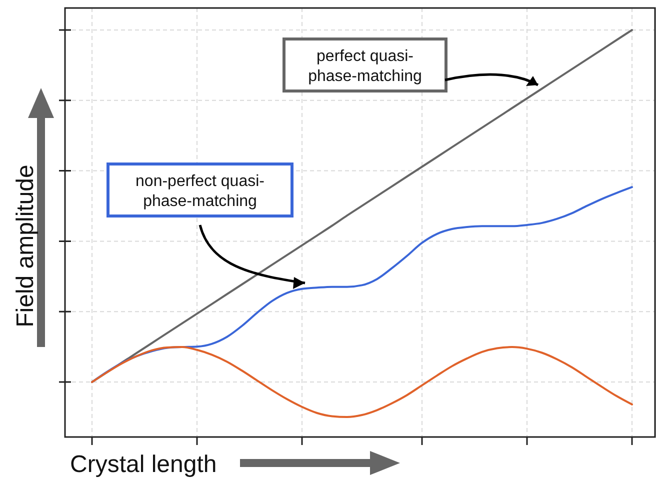 Image resolution: width=656 pixels, height=479 pixels. I want to click on annotation: perfect quasi- phase-matching, so click(365, 66).